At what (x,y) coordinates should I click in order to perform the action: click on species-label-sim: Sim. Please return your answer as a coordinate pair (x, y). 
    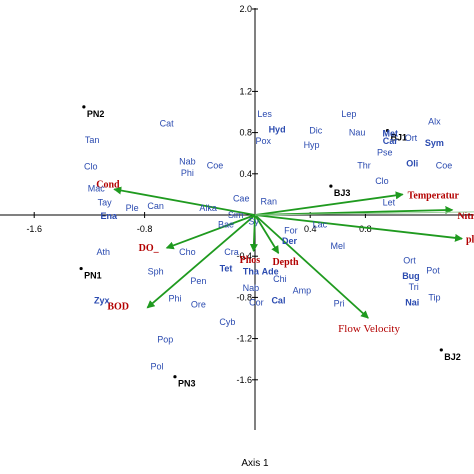
    Looking at the image, I should click on (236, 215).